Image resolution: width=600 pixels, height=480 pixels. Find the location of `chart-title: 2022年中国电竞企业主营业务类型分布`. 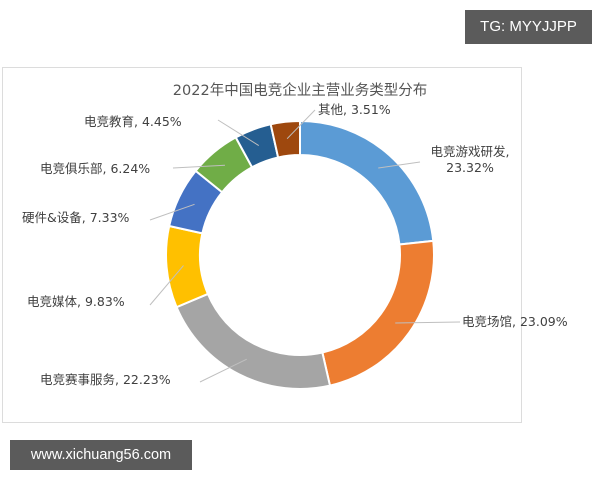

chart-title: 2022年中国电竞企业主营业务类型分布 is located at coordinates (300, 90).